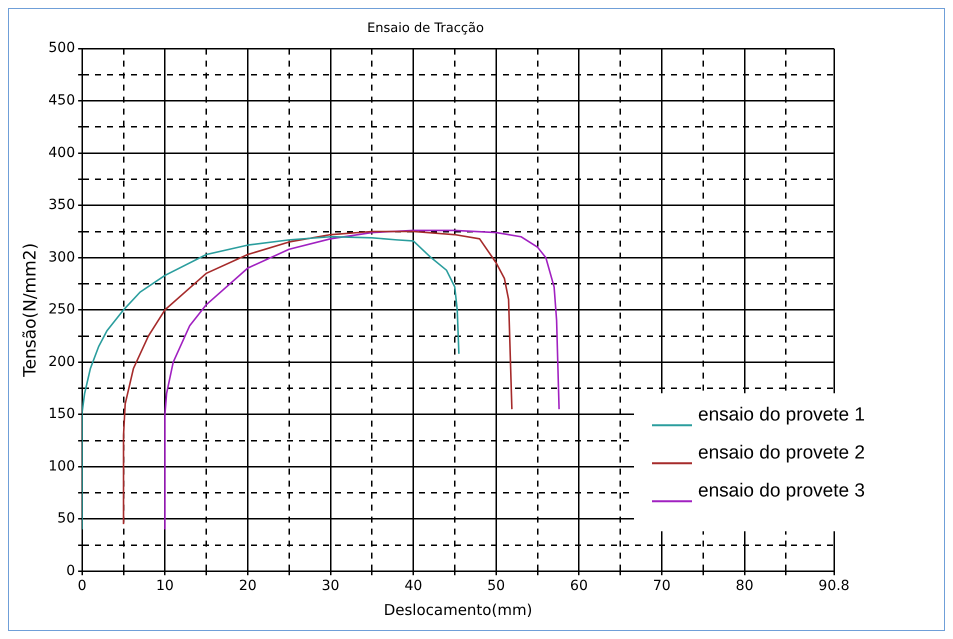 Image resolution: width=953 pixels, height=639 pixels. What do you see at coordinates (62, 152) in the screenshot?
I see `y-tick-label: 400` at bounding box center [62, 152].